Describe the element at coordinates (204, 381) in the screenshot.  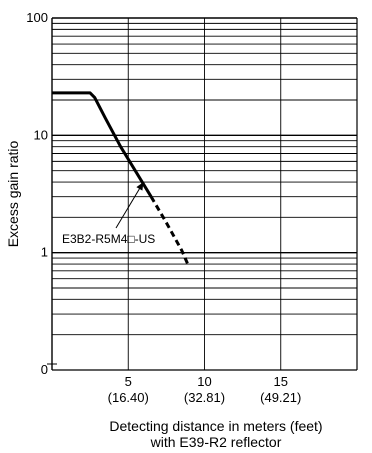
I see `x-tick-label: 10` at that location.